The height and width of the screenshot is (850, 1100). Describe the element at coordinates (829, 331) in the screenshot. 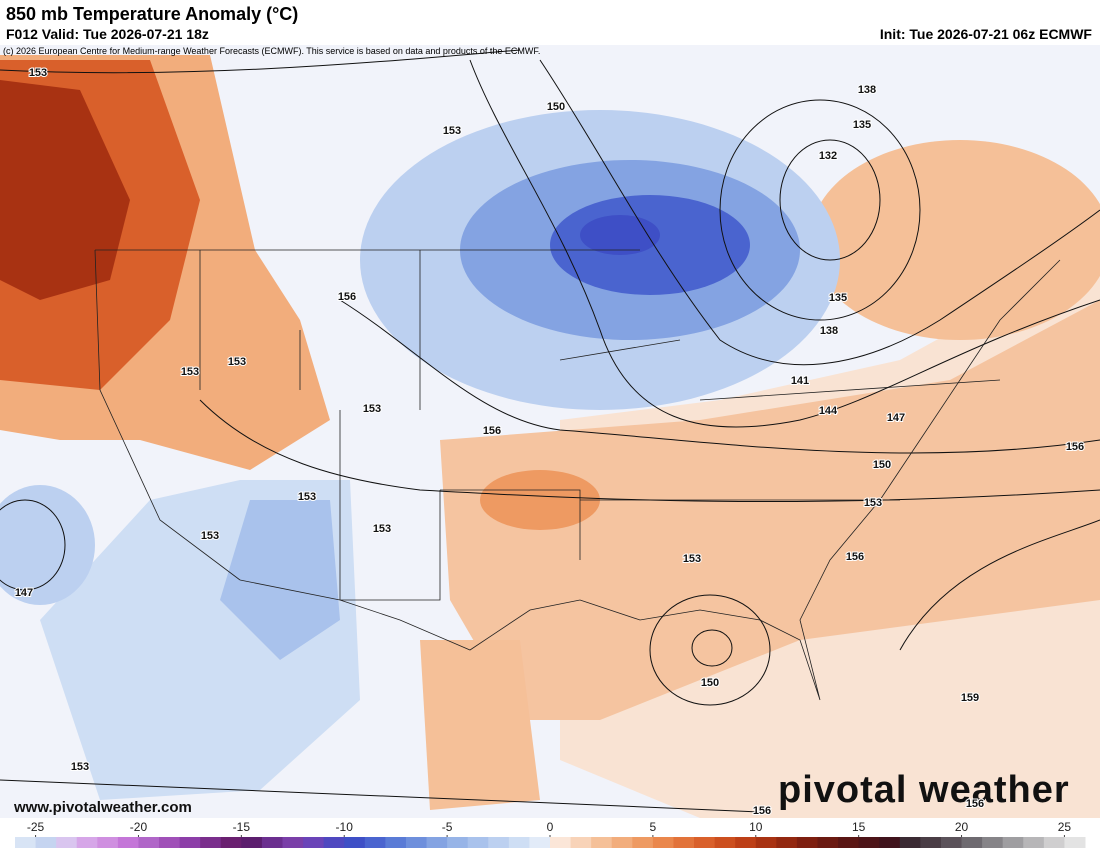

I see `contour-label: 138` at that location.